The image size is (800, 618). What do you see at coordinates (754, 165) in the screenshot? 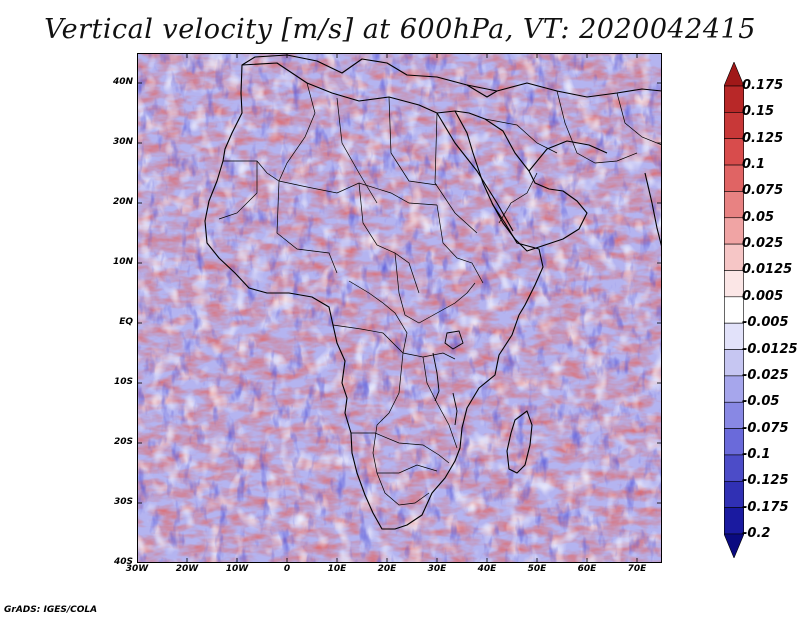
I see `colorbar-level-label: 0.1` at bounding box center [754, 165].